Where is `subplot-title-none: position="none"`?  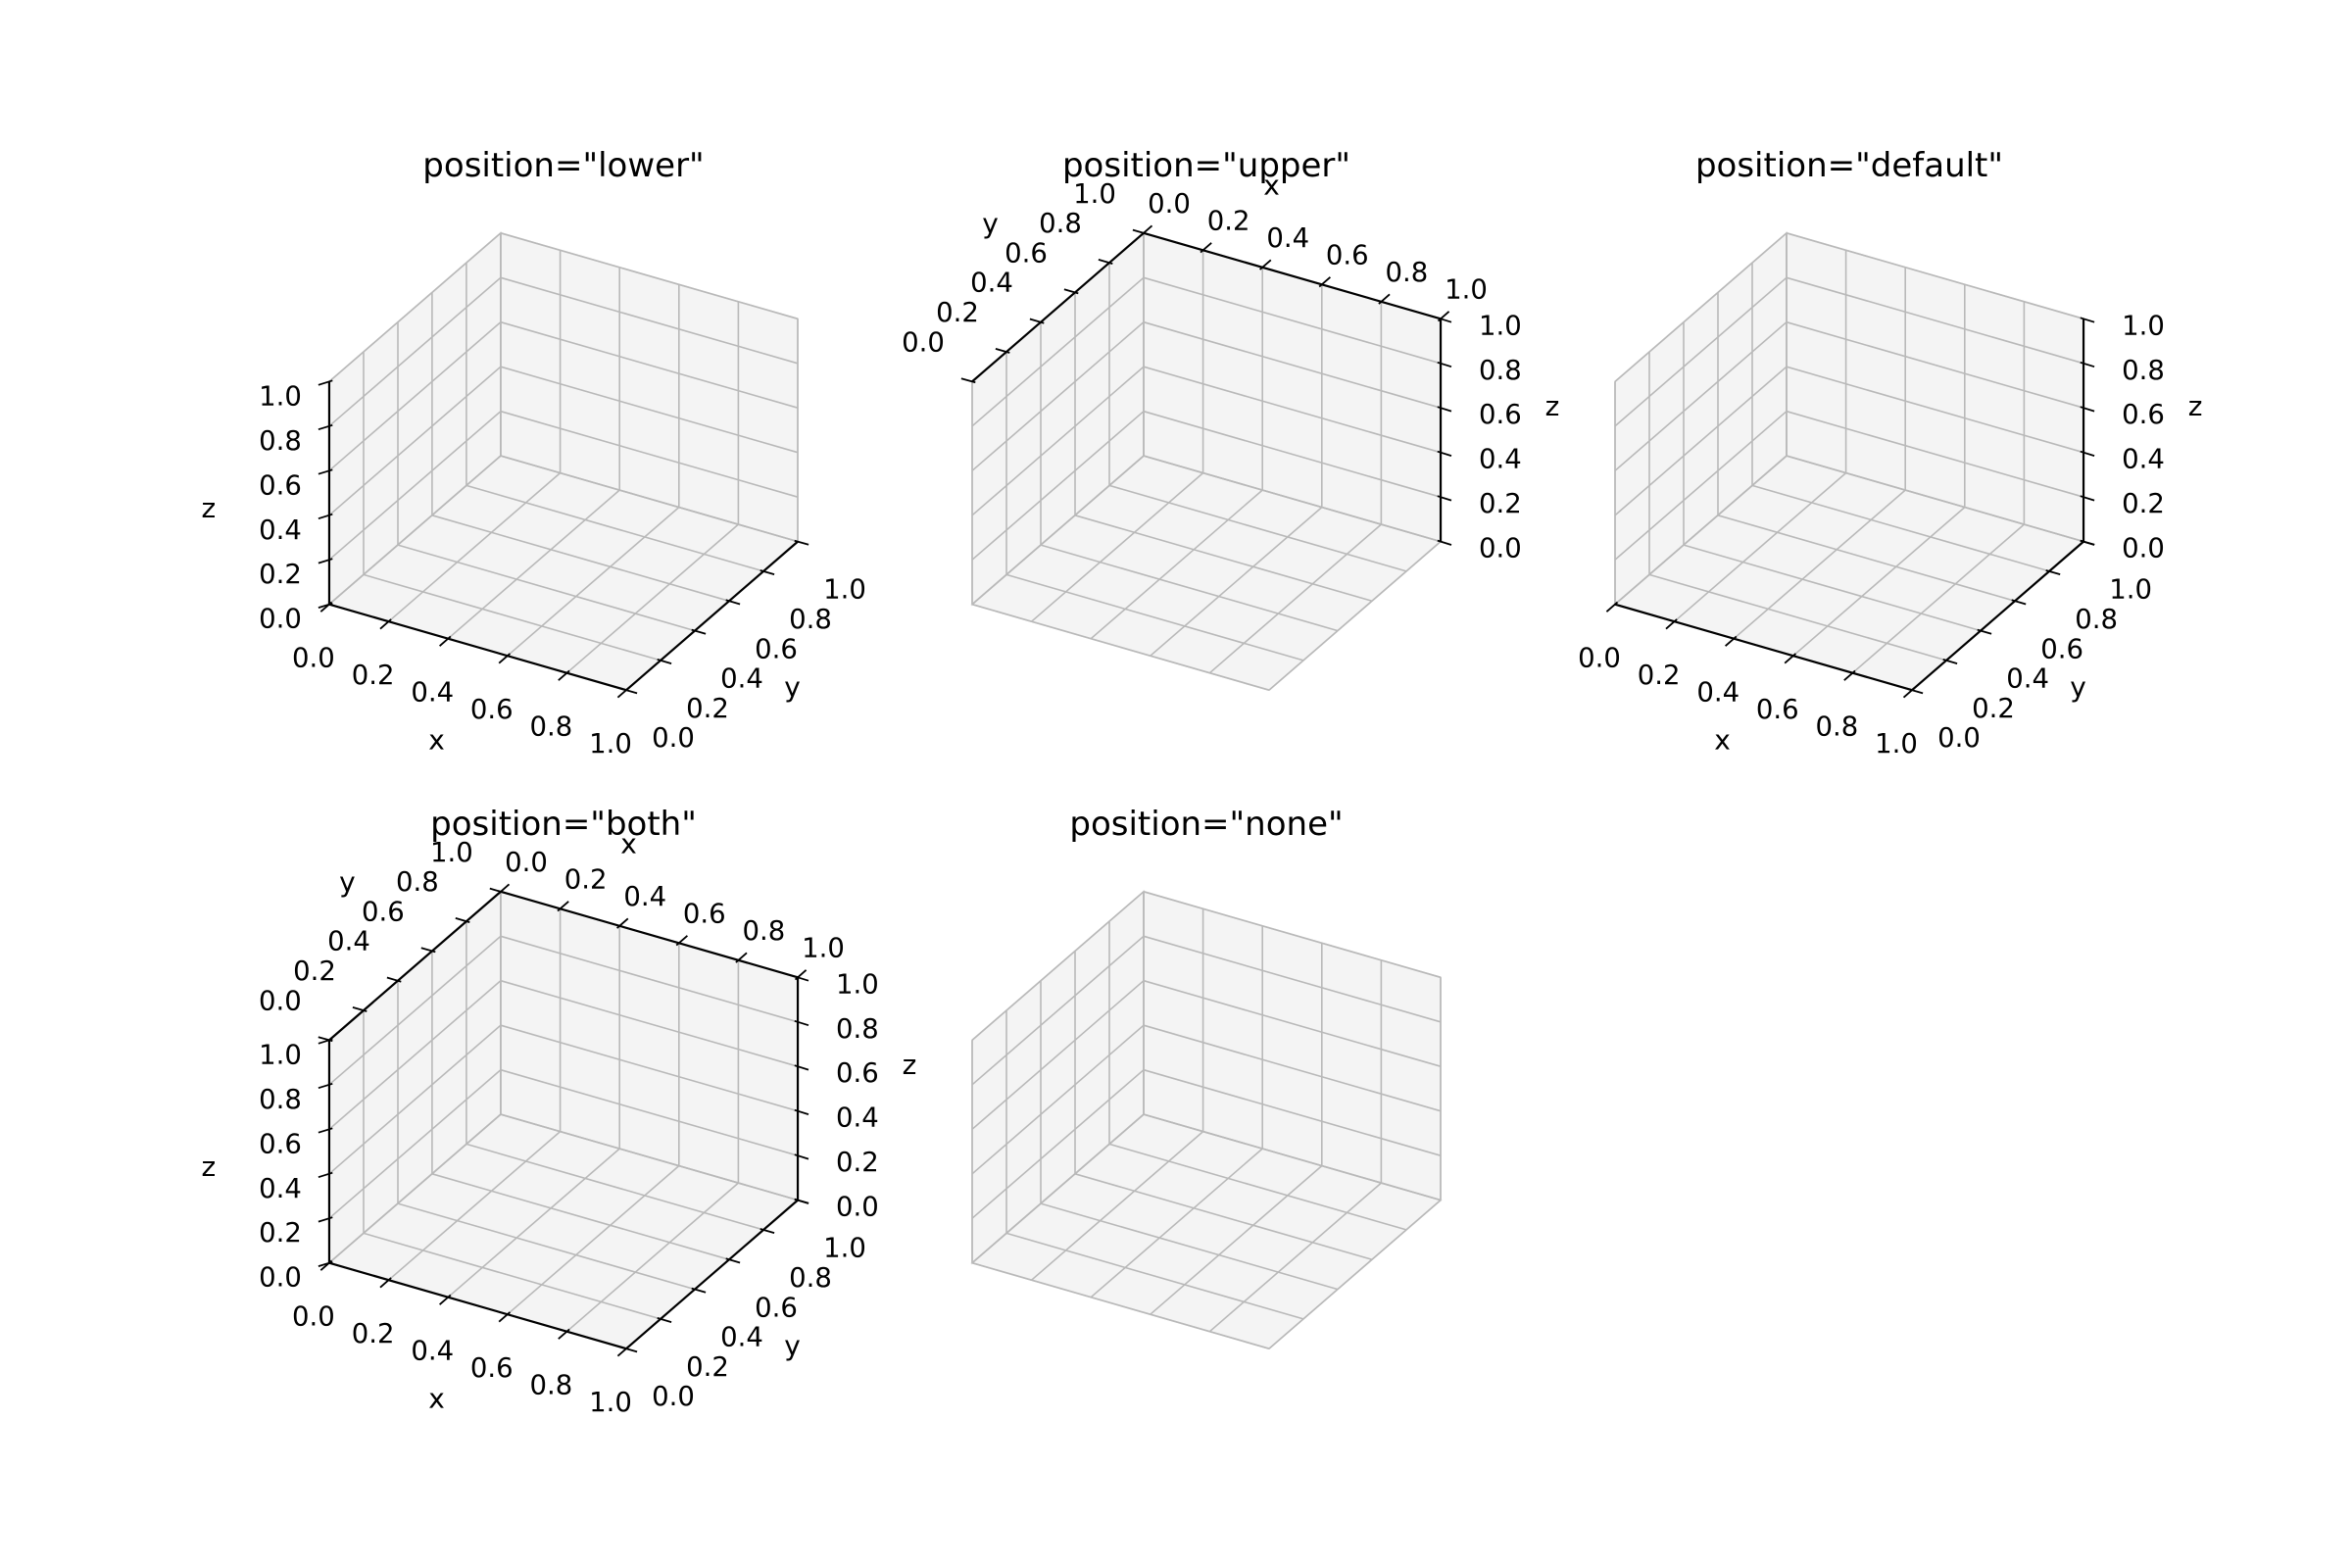
subplot-title-none: position="none" is located at coordinates (1206, 824).